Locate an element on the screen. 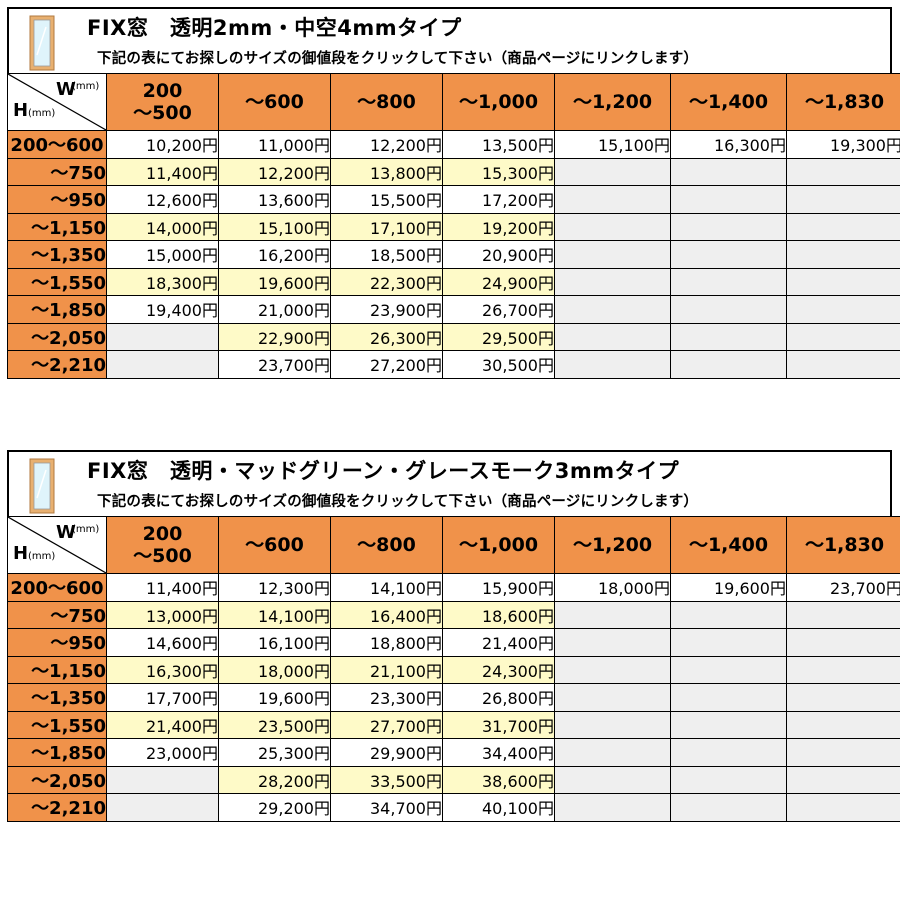 This screenshot has height=900, width=900. price-link-cell: 16,100円 is located at coordinates (274, 642).